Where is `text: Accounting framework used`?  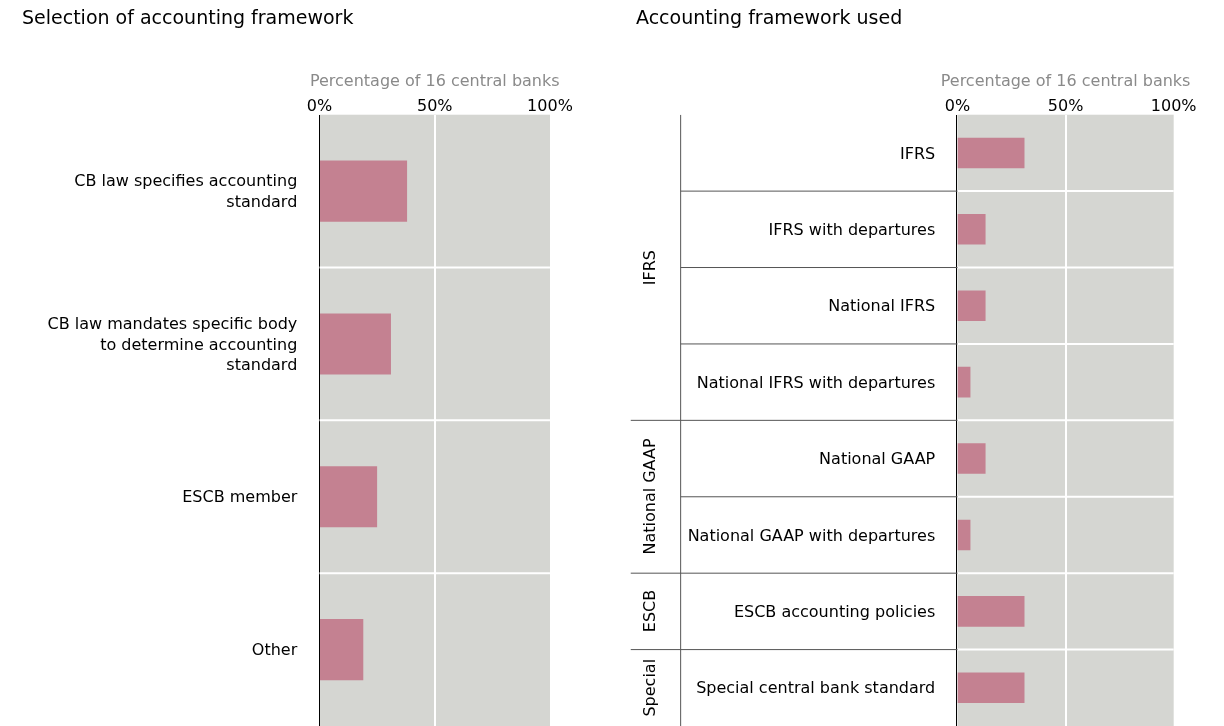 text: Accounting framework used is located at coordinates (769, 17).